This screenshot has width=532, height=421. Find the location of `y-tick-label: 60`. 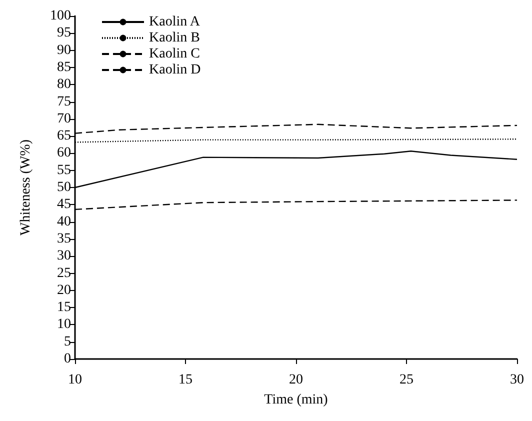

y-tick-label: 60 is located at coordinates (64, 153).